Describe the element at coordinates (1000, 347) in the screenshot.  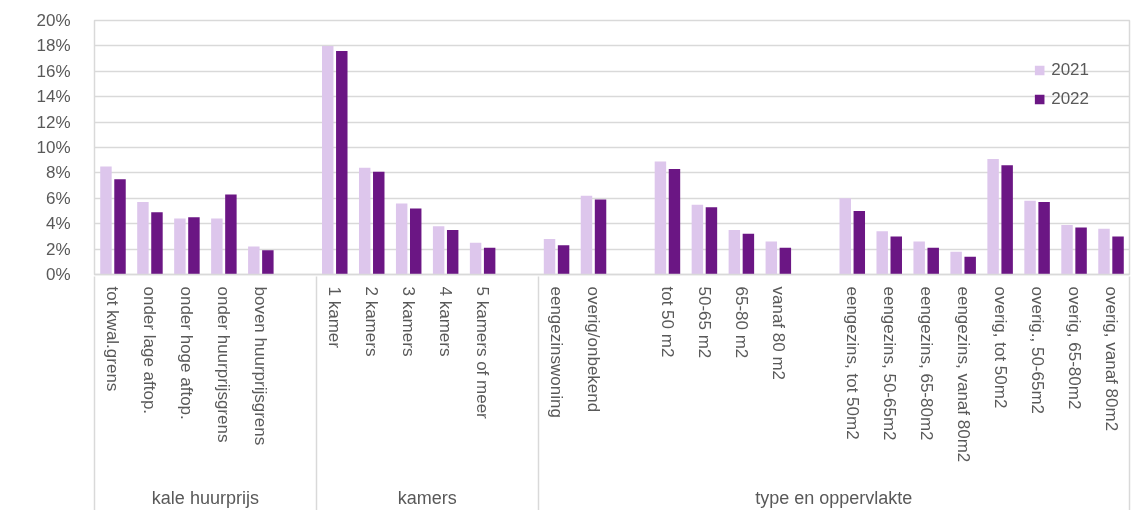
I see `x-tick-label: overig, tot 50m2` at that location.